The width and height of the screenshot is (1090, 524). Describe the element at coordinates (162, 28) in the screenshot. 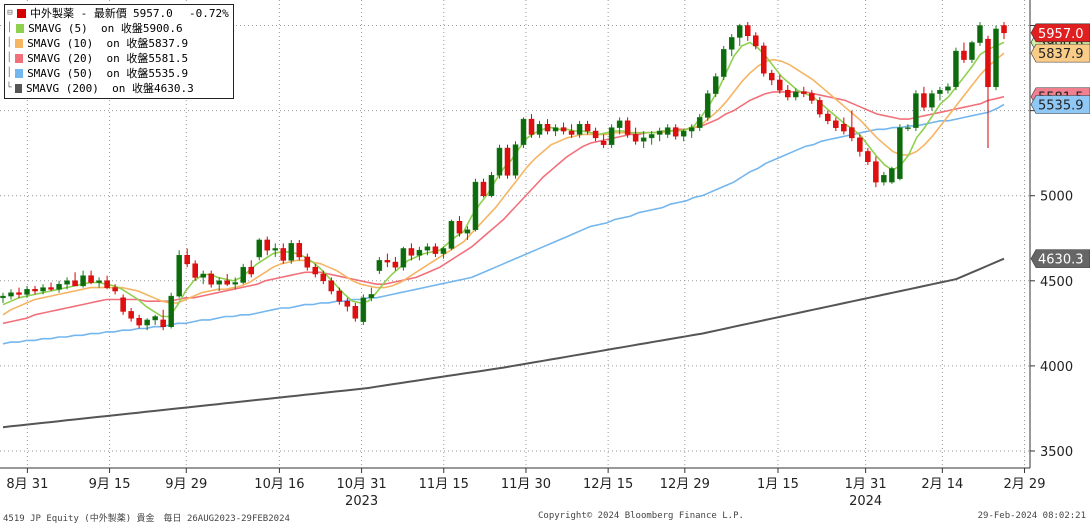

I see `legend-value: 5900.6` at that location.